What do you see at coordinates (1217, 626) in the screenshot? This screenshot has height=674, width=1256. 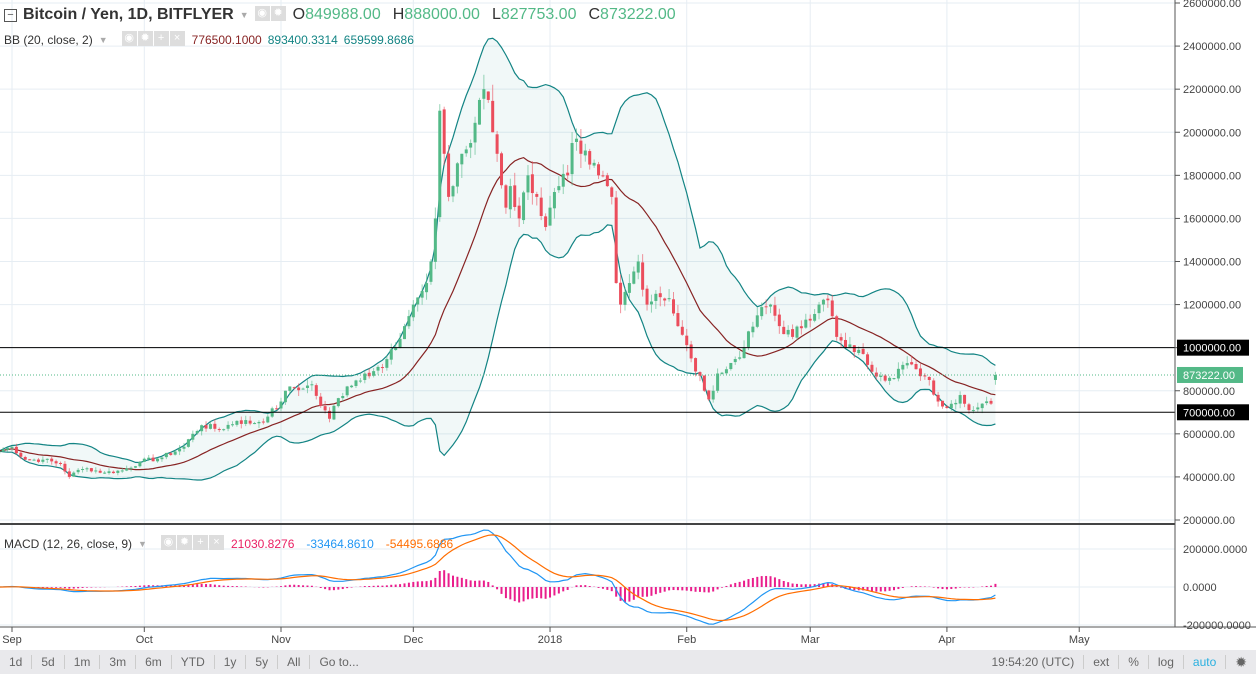 I see `macd-tick-label: -200000.0000` at bounding box center [1217, 626].